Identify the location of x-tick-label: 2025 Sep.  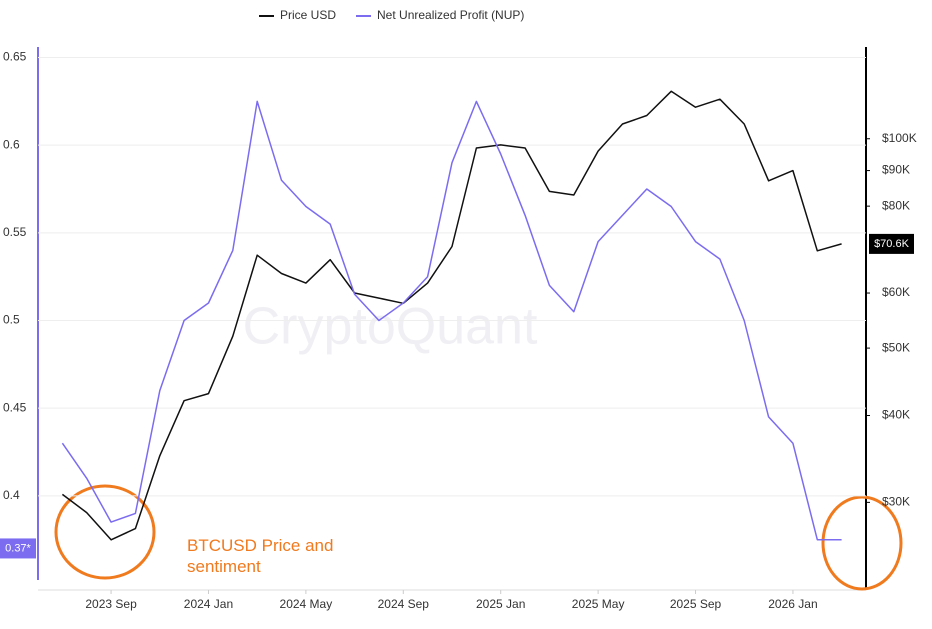
(696, 604).